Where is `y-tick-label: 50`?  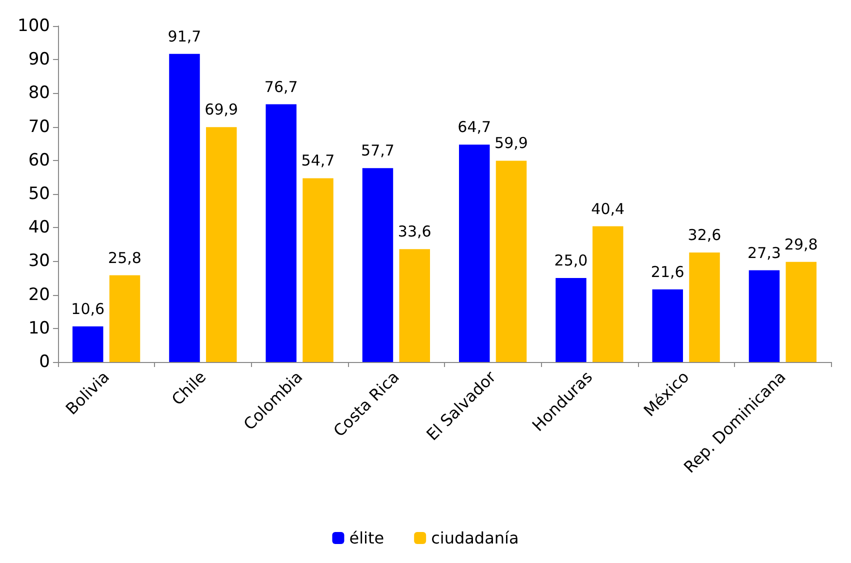
y-tick-label: 50 is located at coordinates (39, 194).